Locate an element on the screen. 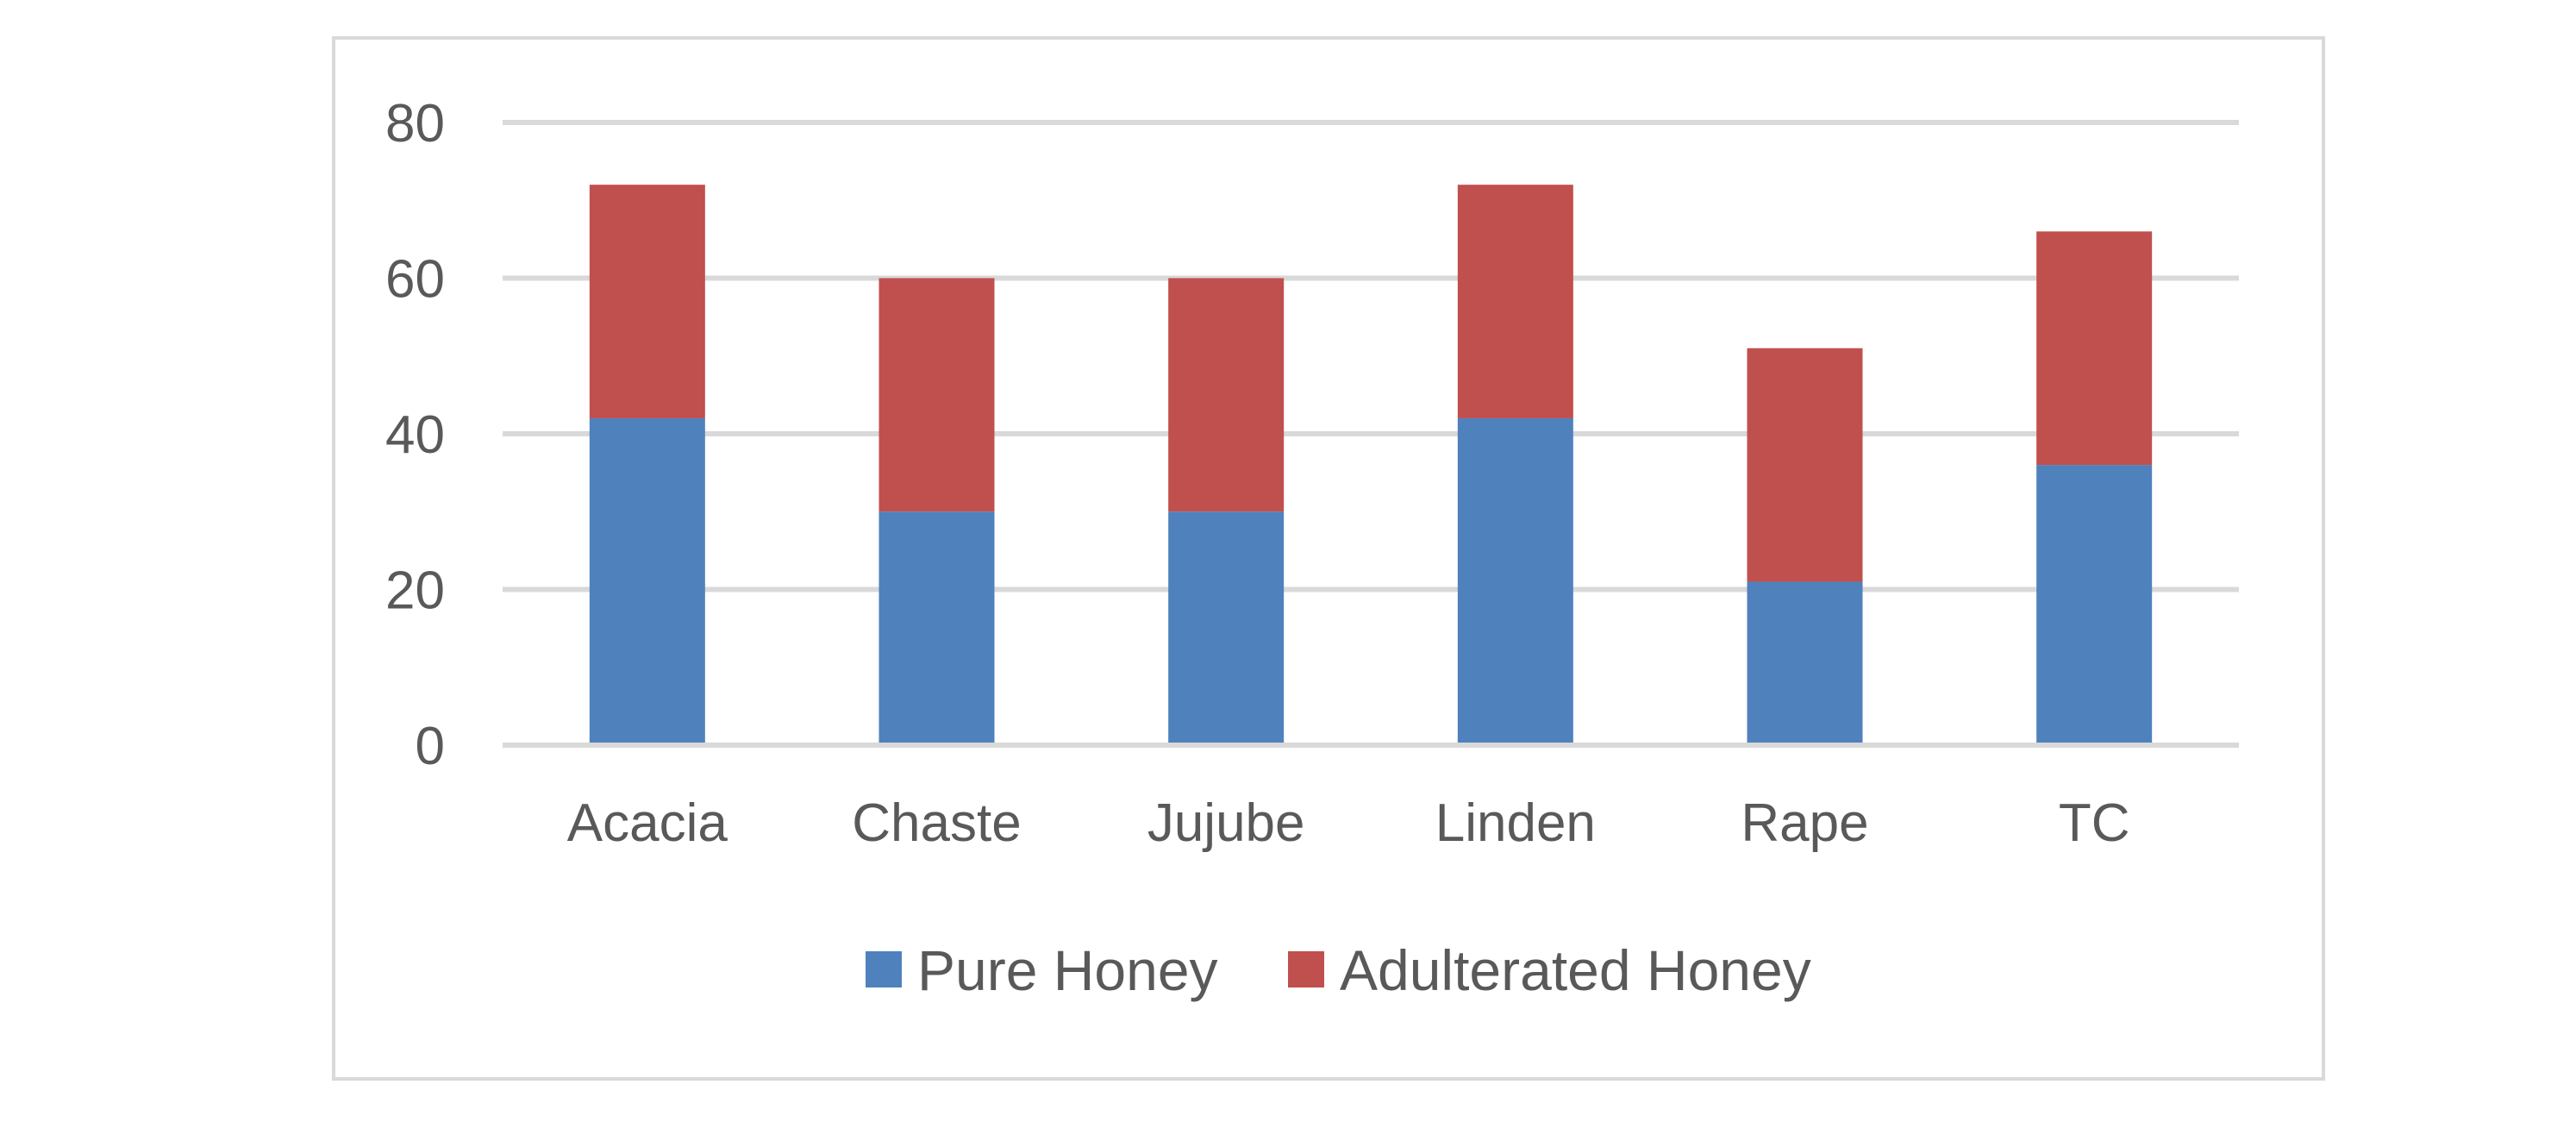  y-tick-label: 40 is located at coordinates (415, 435).